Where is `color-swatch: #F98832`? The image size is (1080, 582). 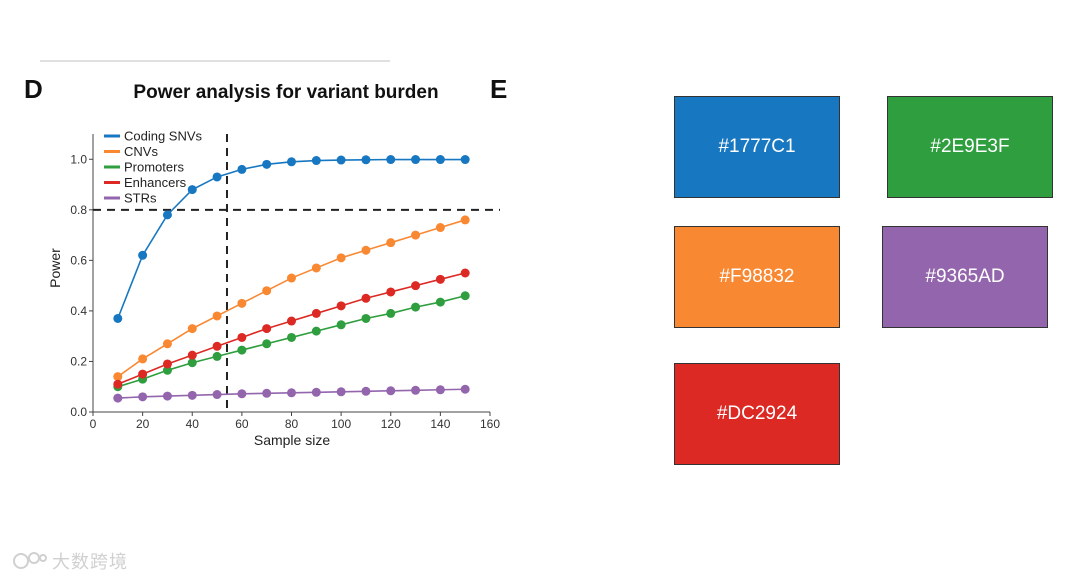
color-swatch: #F98832 is located at coordinates (757, 277).